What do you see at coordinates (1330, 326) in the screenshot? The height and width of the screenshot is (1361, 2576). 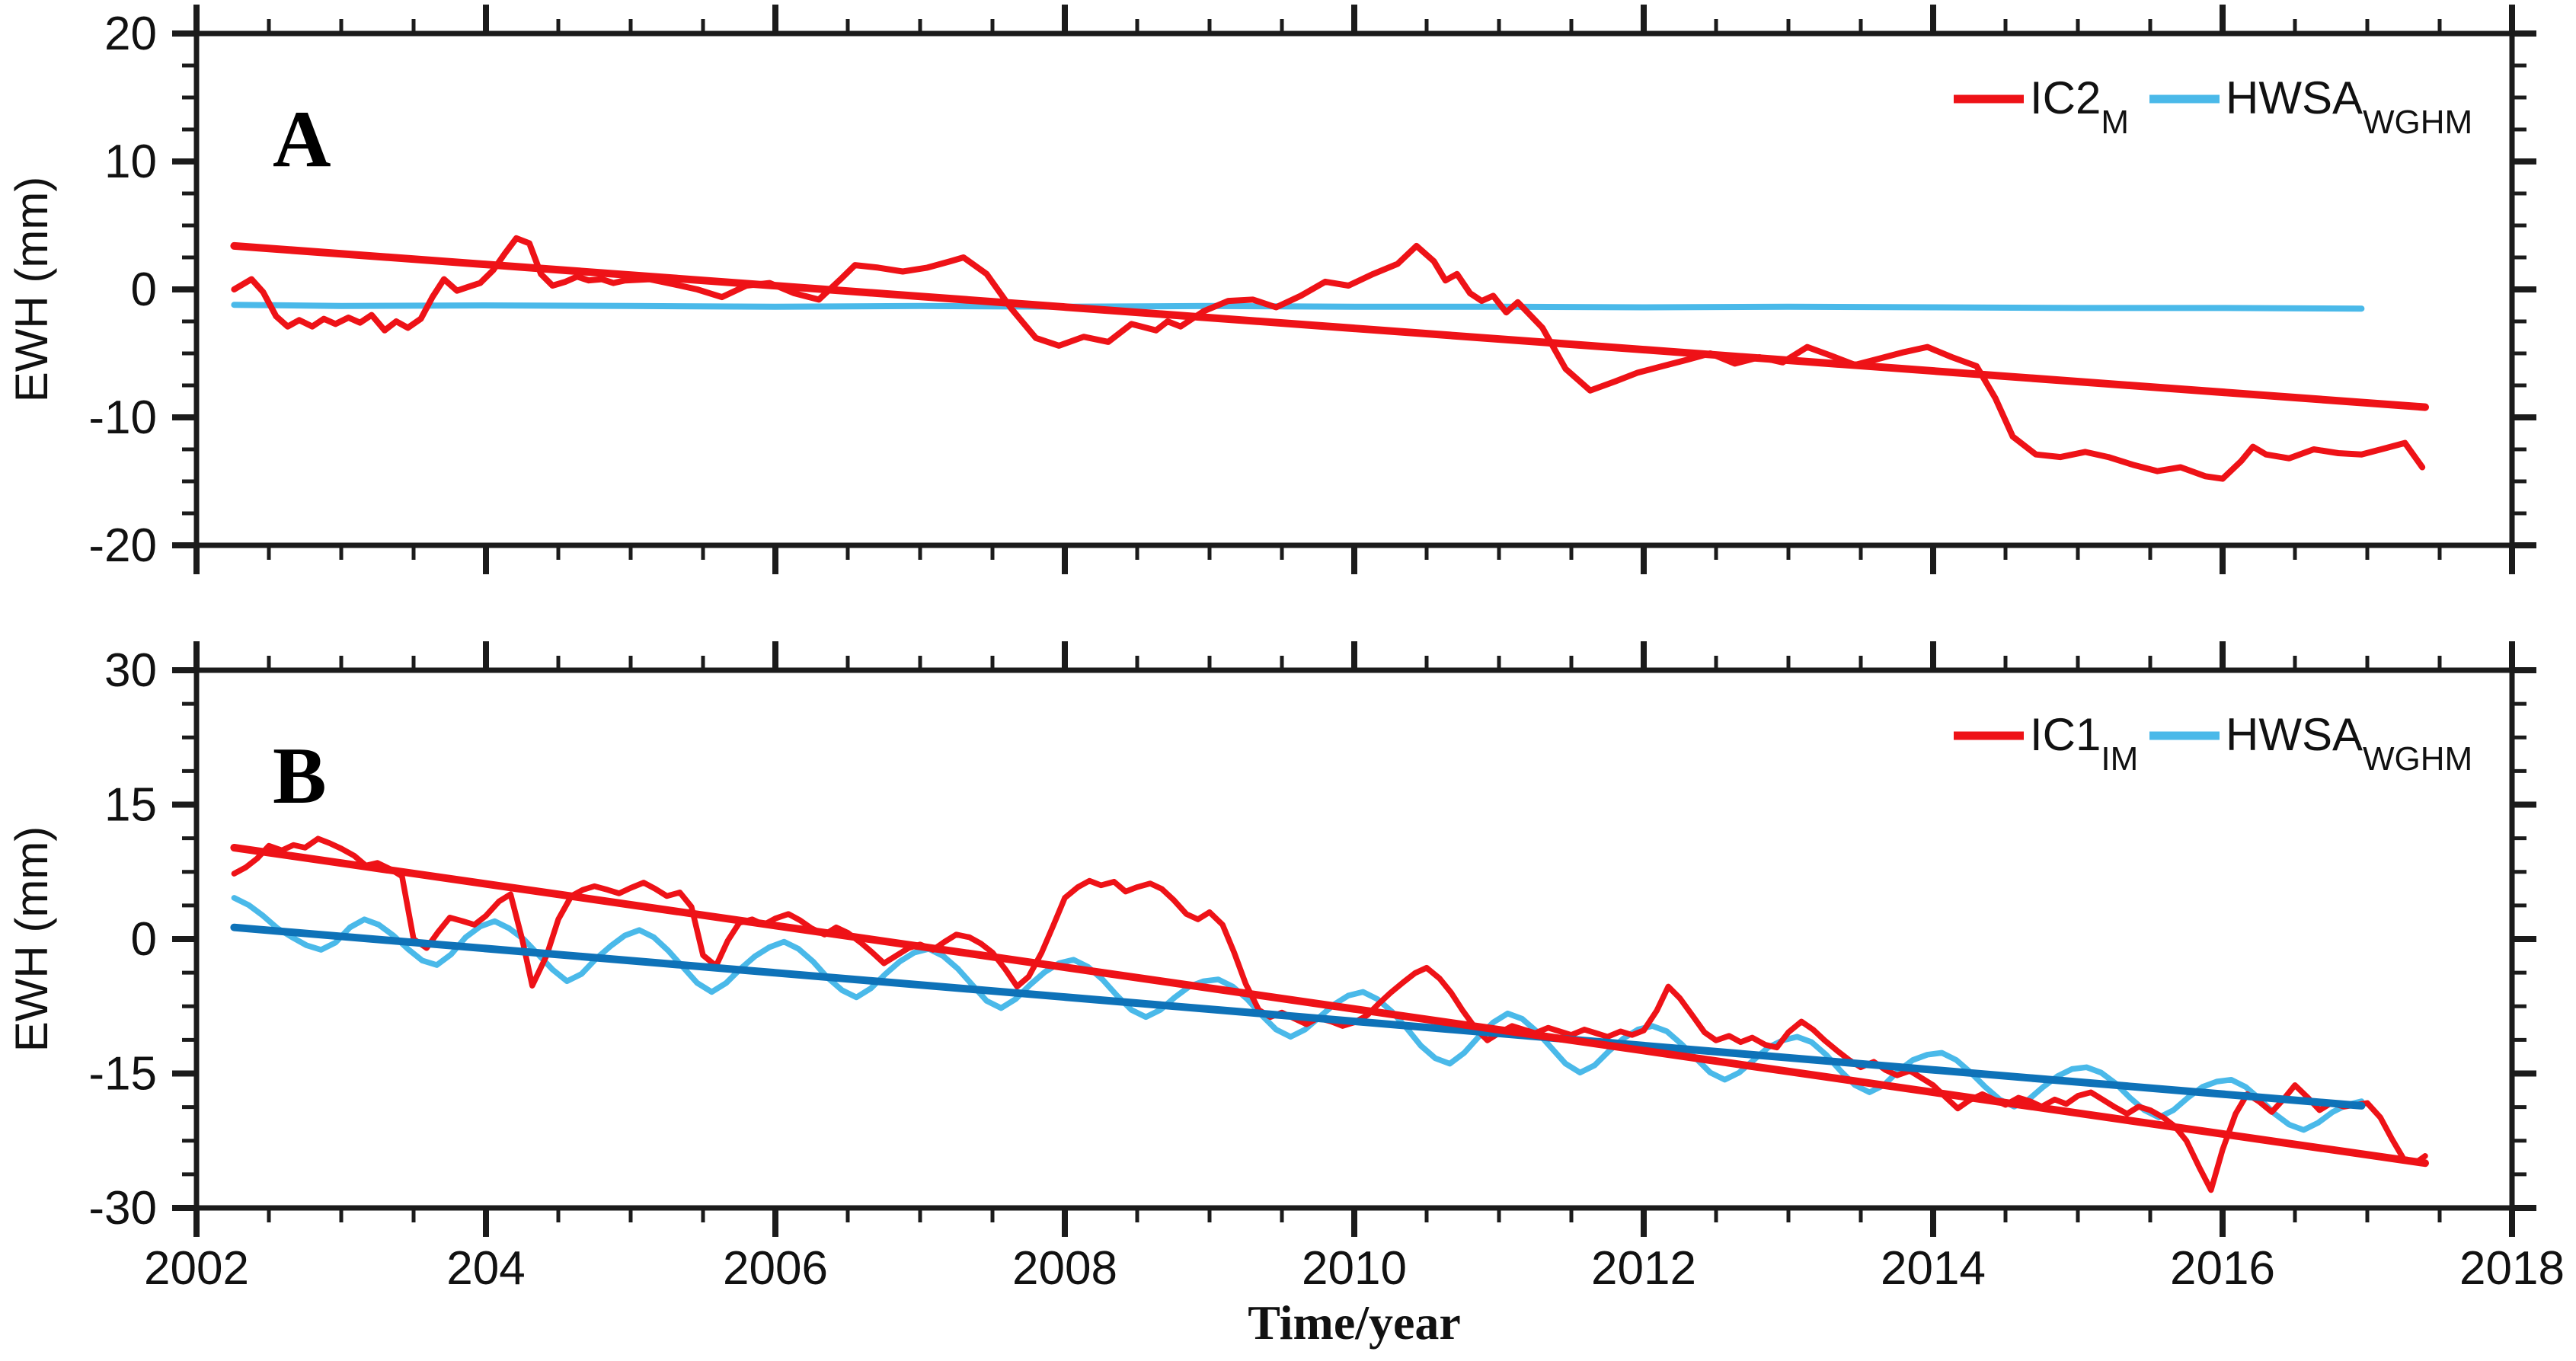 I see `series-IC2-M-trend` at bounding box center [1330, 326].